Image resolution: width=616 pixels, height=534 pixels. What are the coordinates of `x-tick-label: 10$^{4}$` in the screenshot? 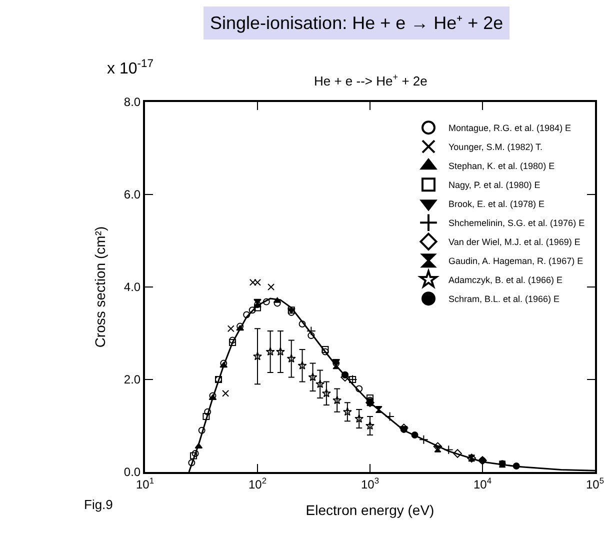 It's located at (482, 483).